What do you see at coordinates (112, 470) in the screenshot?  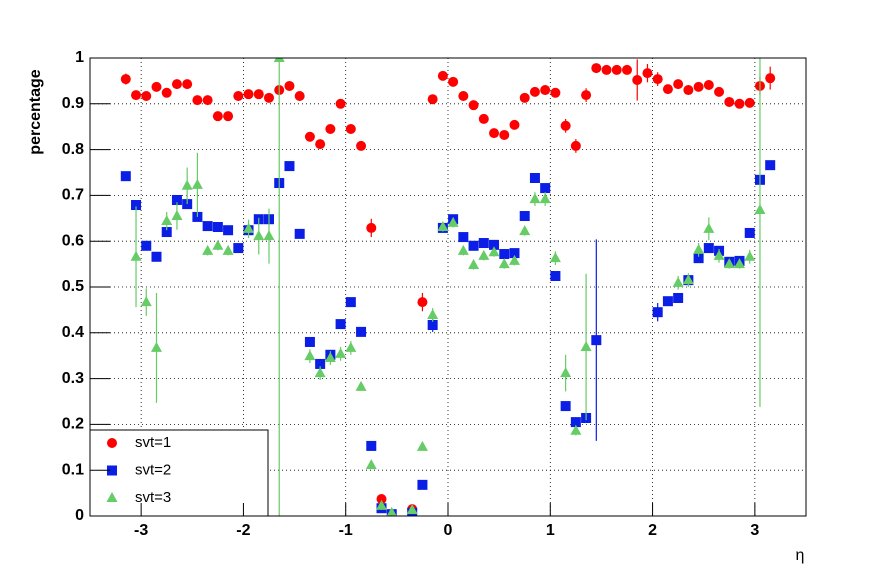 I see `legend-marker` at bounding box center [112, 470].